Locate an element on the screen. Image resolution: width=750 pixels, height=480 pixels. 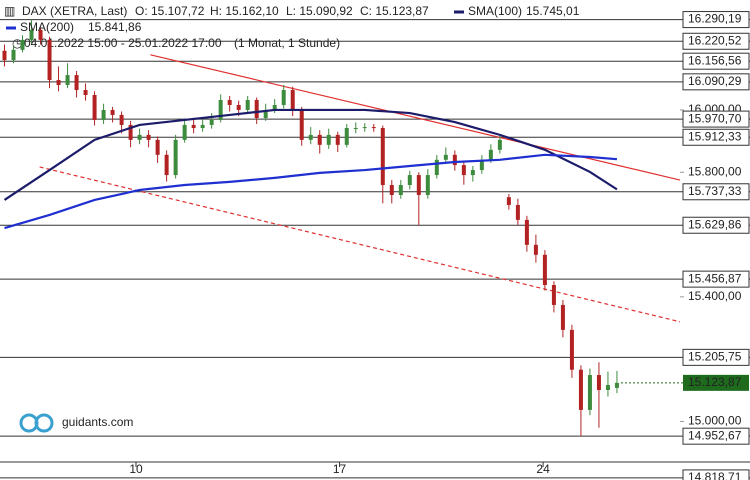
legend-value: 15.841,86 is located at coordinates (115, 27).